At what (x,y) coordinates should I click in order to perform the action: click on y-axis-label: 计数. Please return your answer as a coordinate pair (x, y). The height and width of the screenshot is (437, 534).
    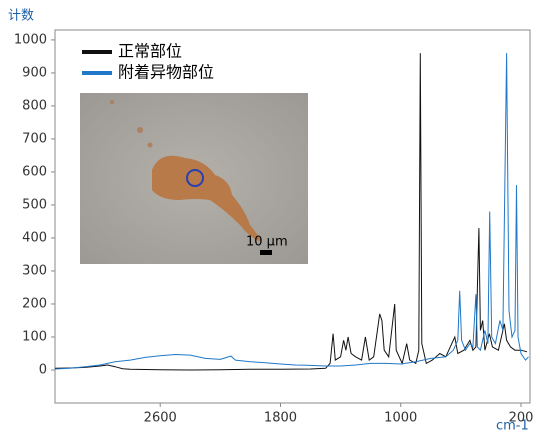
    Looking at the image, I should click on (21, 16).